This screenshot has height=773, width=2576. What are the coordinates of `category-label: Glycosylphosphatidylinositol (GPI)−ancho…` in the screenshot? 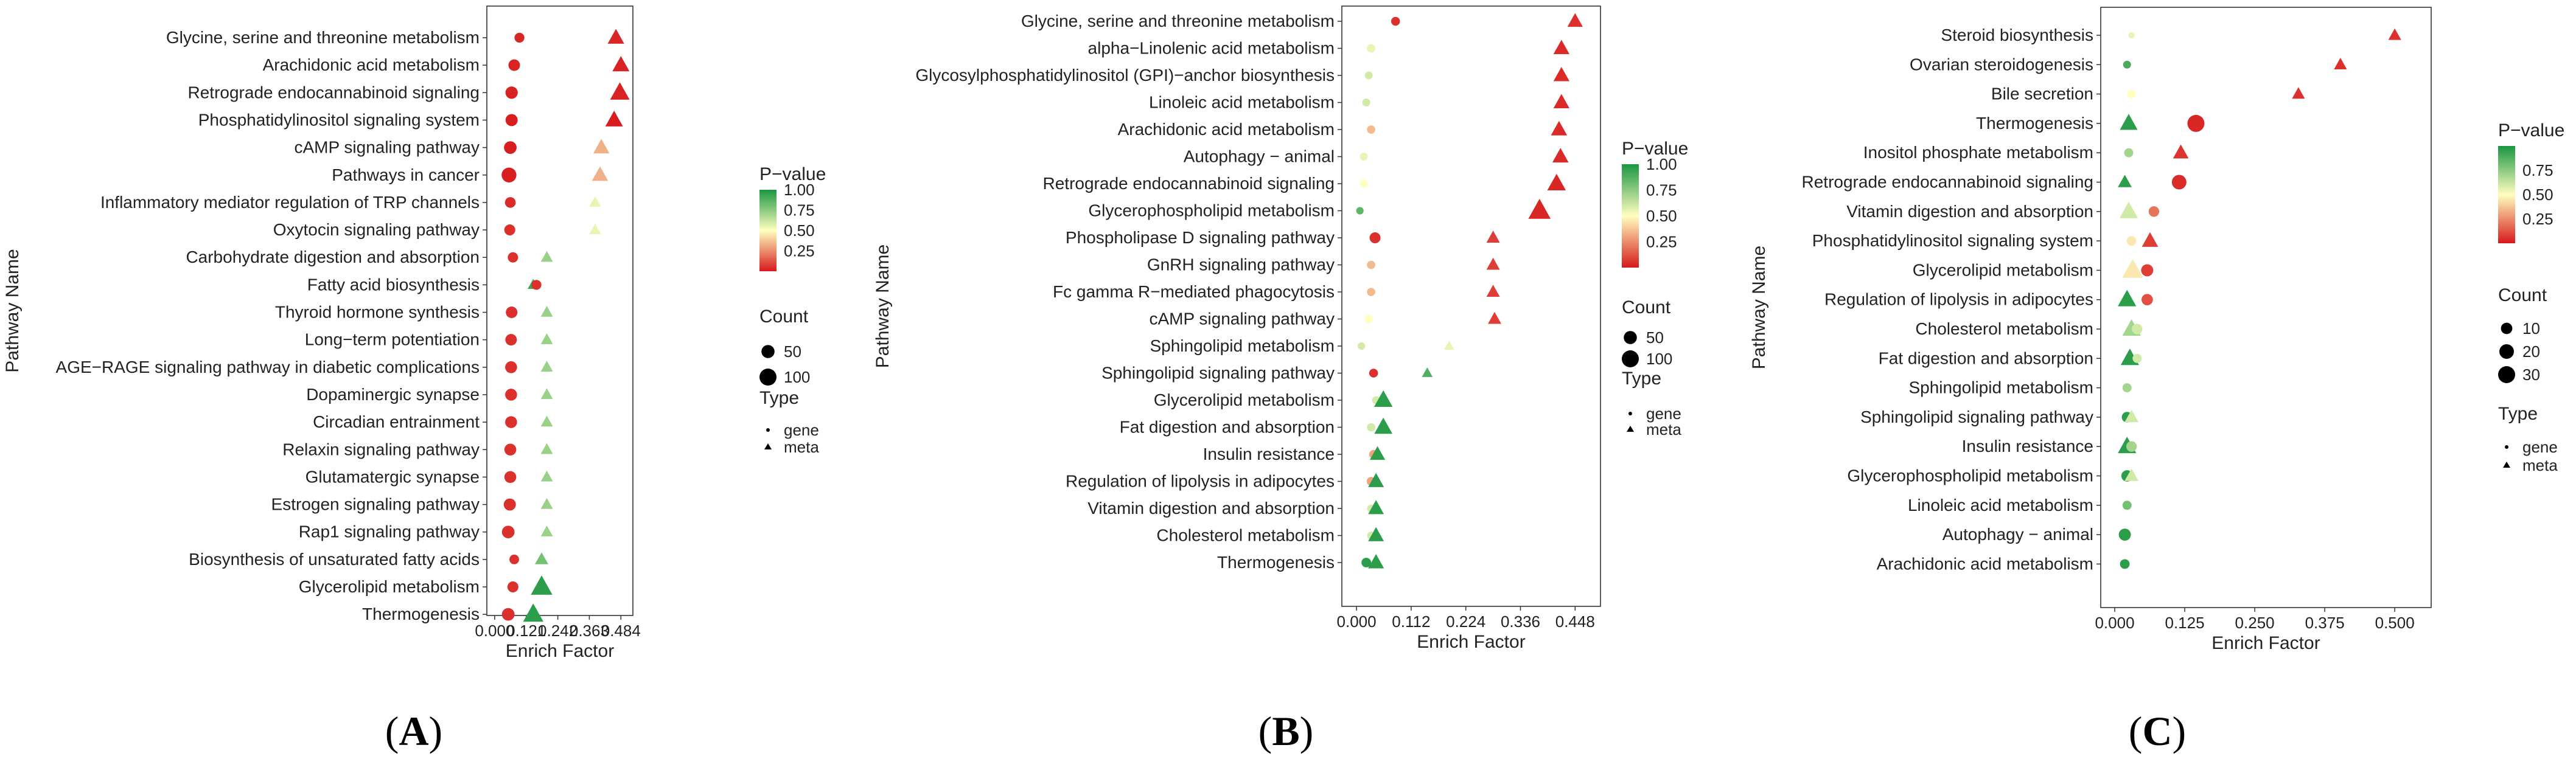 It's located at (1125, 75).